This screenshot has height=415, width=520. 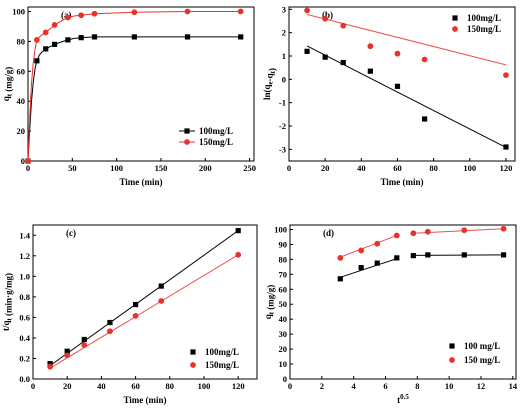 I want to click on y-tick-label: 70, so click(x=283, y=274).